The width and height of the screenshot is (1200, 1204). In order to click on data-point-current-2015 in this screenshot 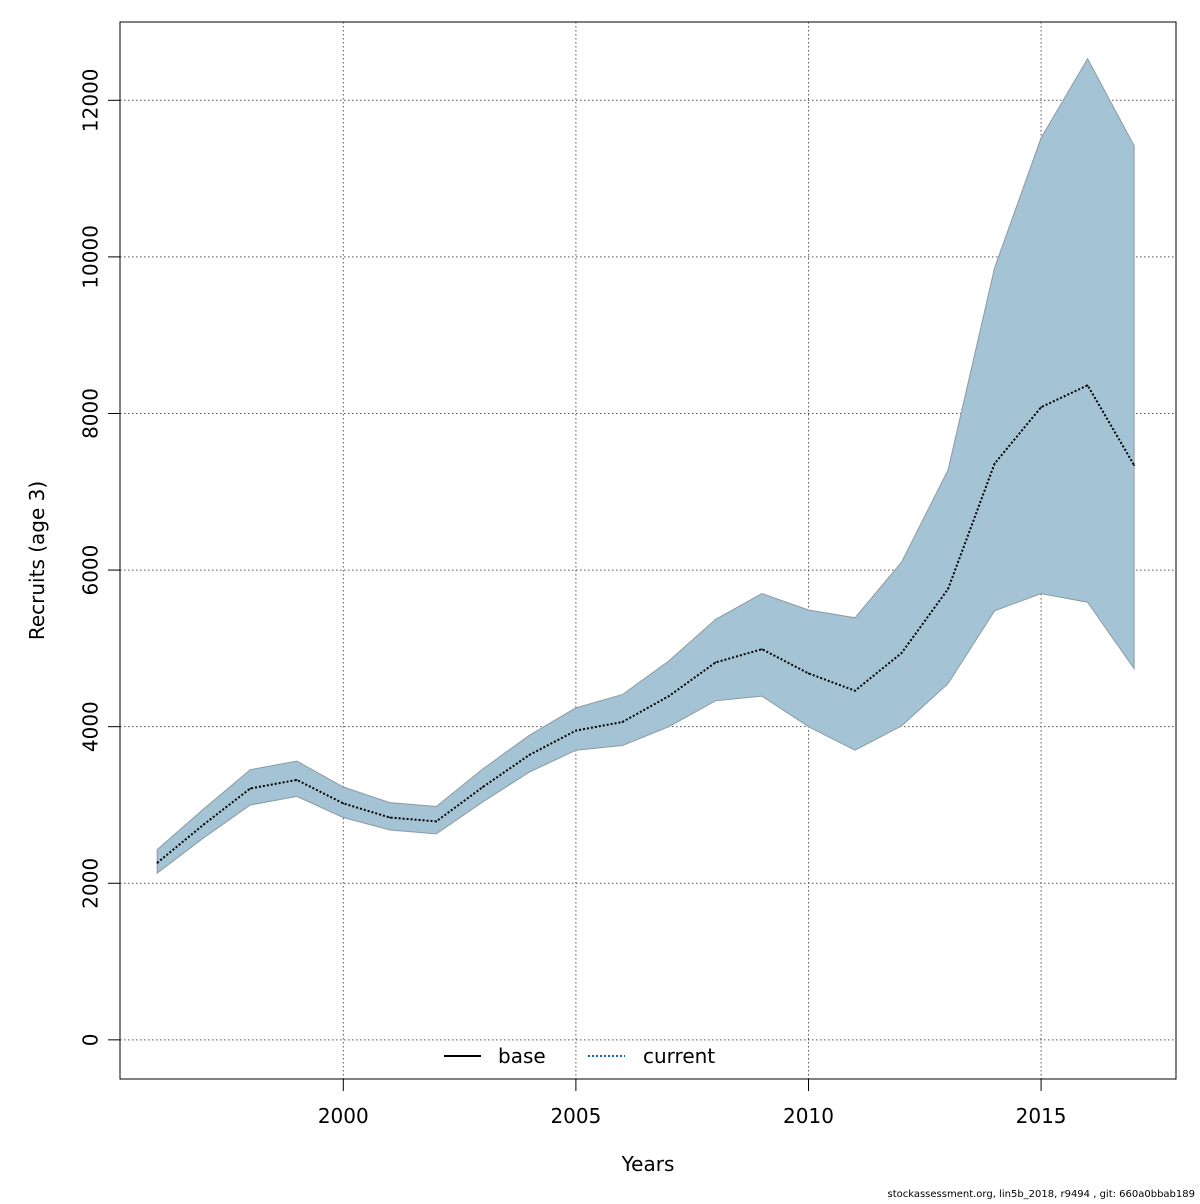, I will do `click(1041, 407)`.